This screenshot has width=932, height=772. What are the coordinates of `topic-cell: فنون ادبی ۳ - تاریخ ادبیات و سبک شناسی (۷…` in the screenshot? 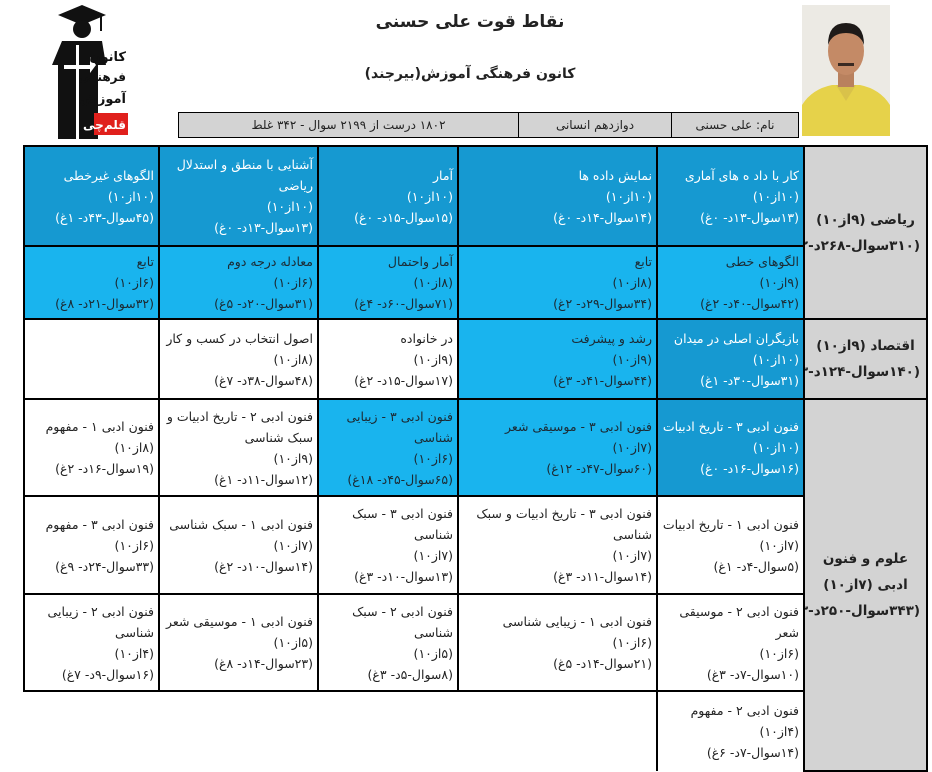 It's located at (557, 545).